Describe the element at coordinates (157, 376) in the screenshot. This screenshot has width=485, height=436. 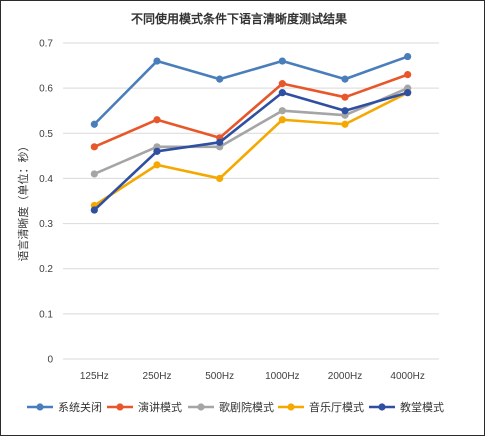
I see `x-tick-label: 250Hz` at that location.